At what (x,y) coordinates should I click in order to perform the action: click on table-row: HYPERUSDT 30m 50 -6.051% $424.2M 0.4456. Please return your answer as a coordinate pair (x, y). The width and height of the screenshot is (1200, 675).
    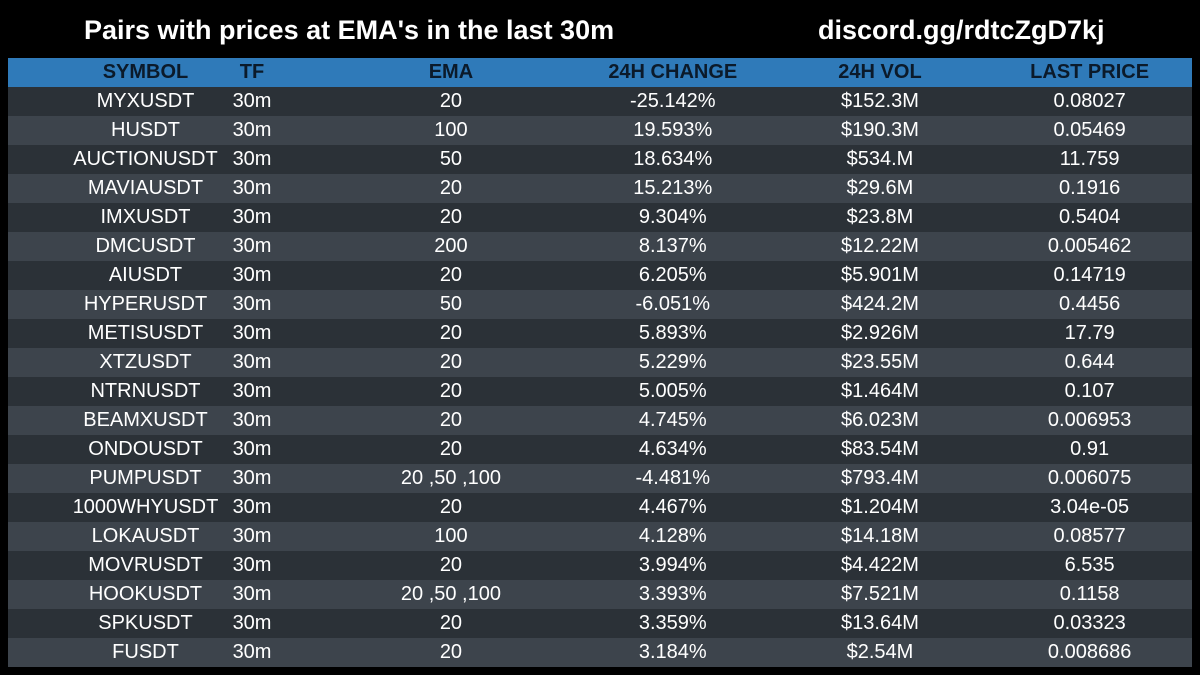
    Looking at the image, I should click on (600, 304).